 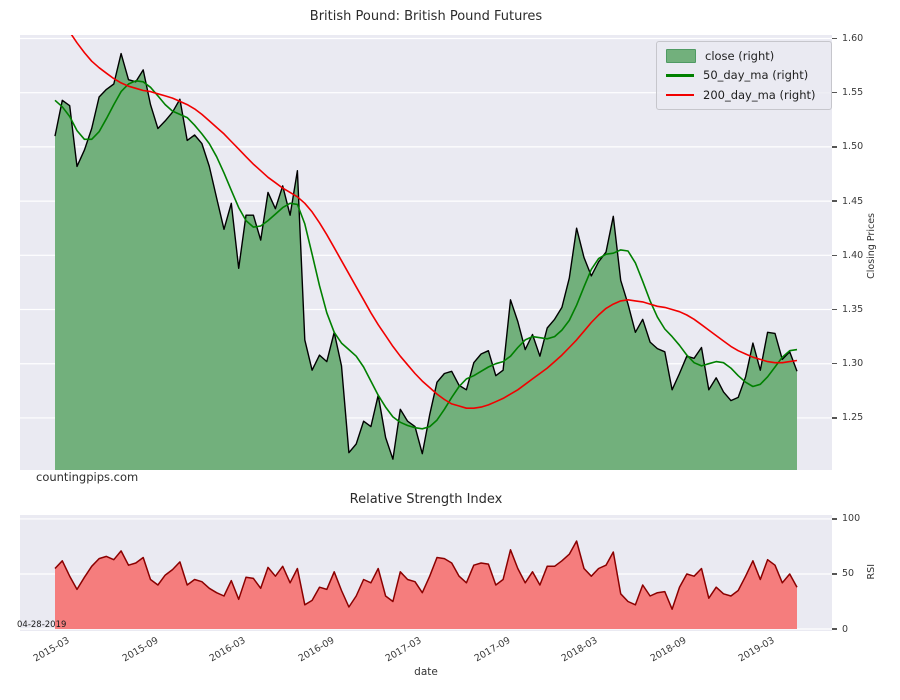 What do you see at coordinates (680, 95) in the screenshot?
I see `ma200-line-swatch` at bounding box center [680, 95].